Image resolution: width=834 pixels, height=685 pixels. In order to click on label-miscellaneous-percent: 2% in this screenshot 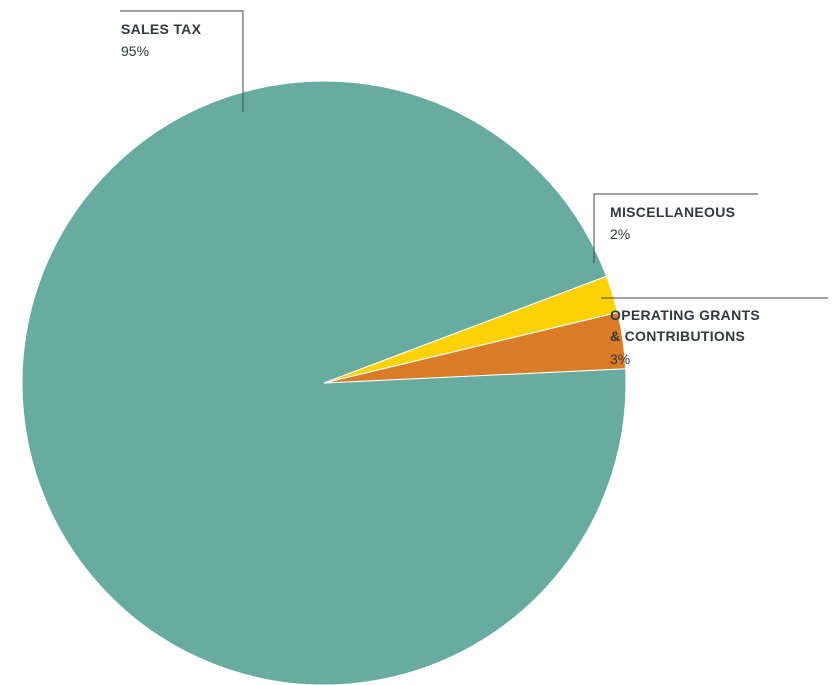, I will do `click(620, 234)`.